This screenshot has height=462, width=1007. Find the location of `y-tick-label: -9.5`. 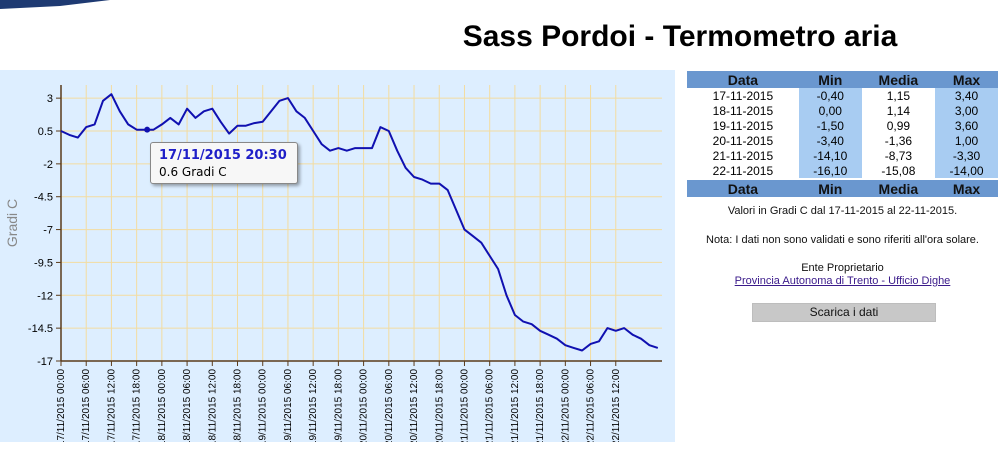

y-tick-label: -9.5 is located at coordinates (43, 263).